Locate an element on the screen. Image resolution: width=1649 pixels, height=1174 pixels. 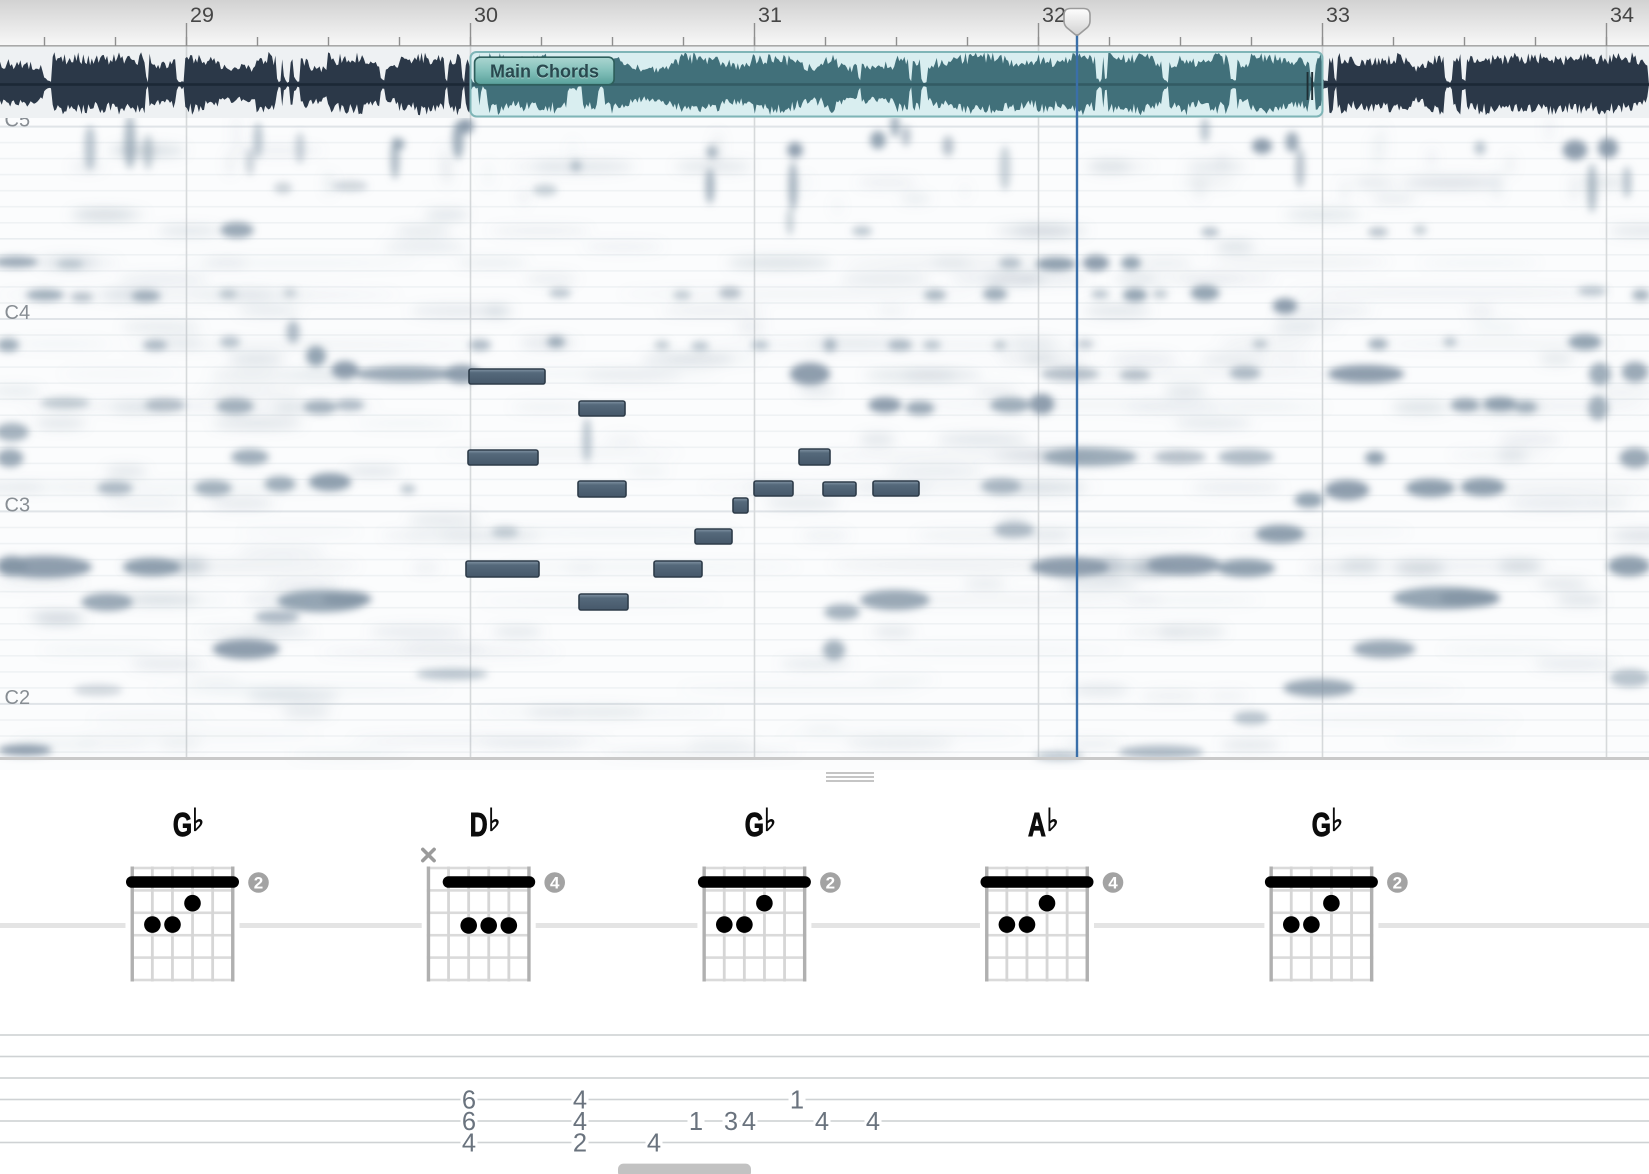
svg-text: 34 is located at coordinates (1622, 15).